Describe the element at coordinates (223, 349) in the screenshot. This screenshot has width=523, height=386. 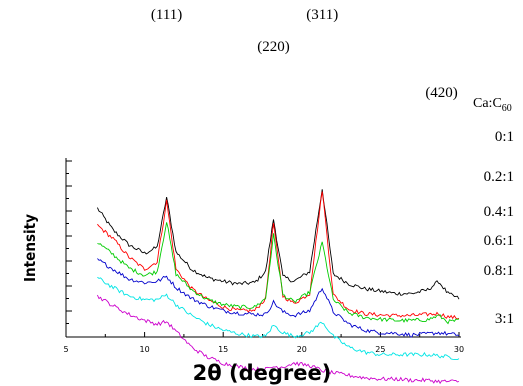
I see `x-tick-label: 15` at that location.